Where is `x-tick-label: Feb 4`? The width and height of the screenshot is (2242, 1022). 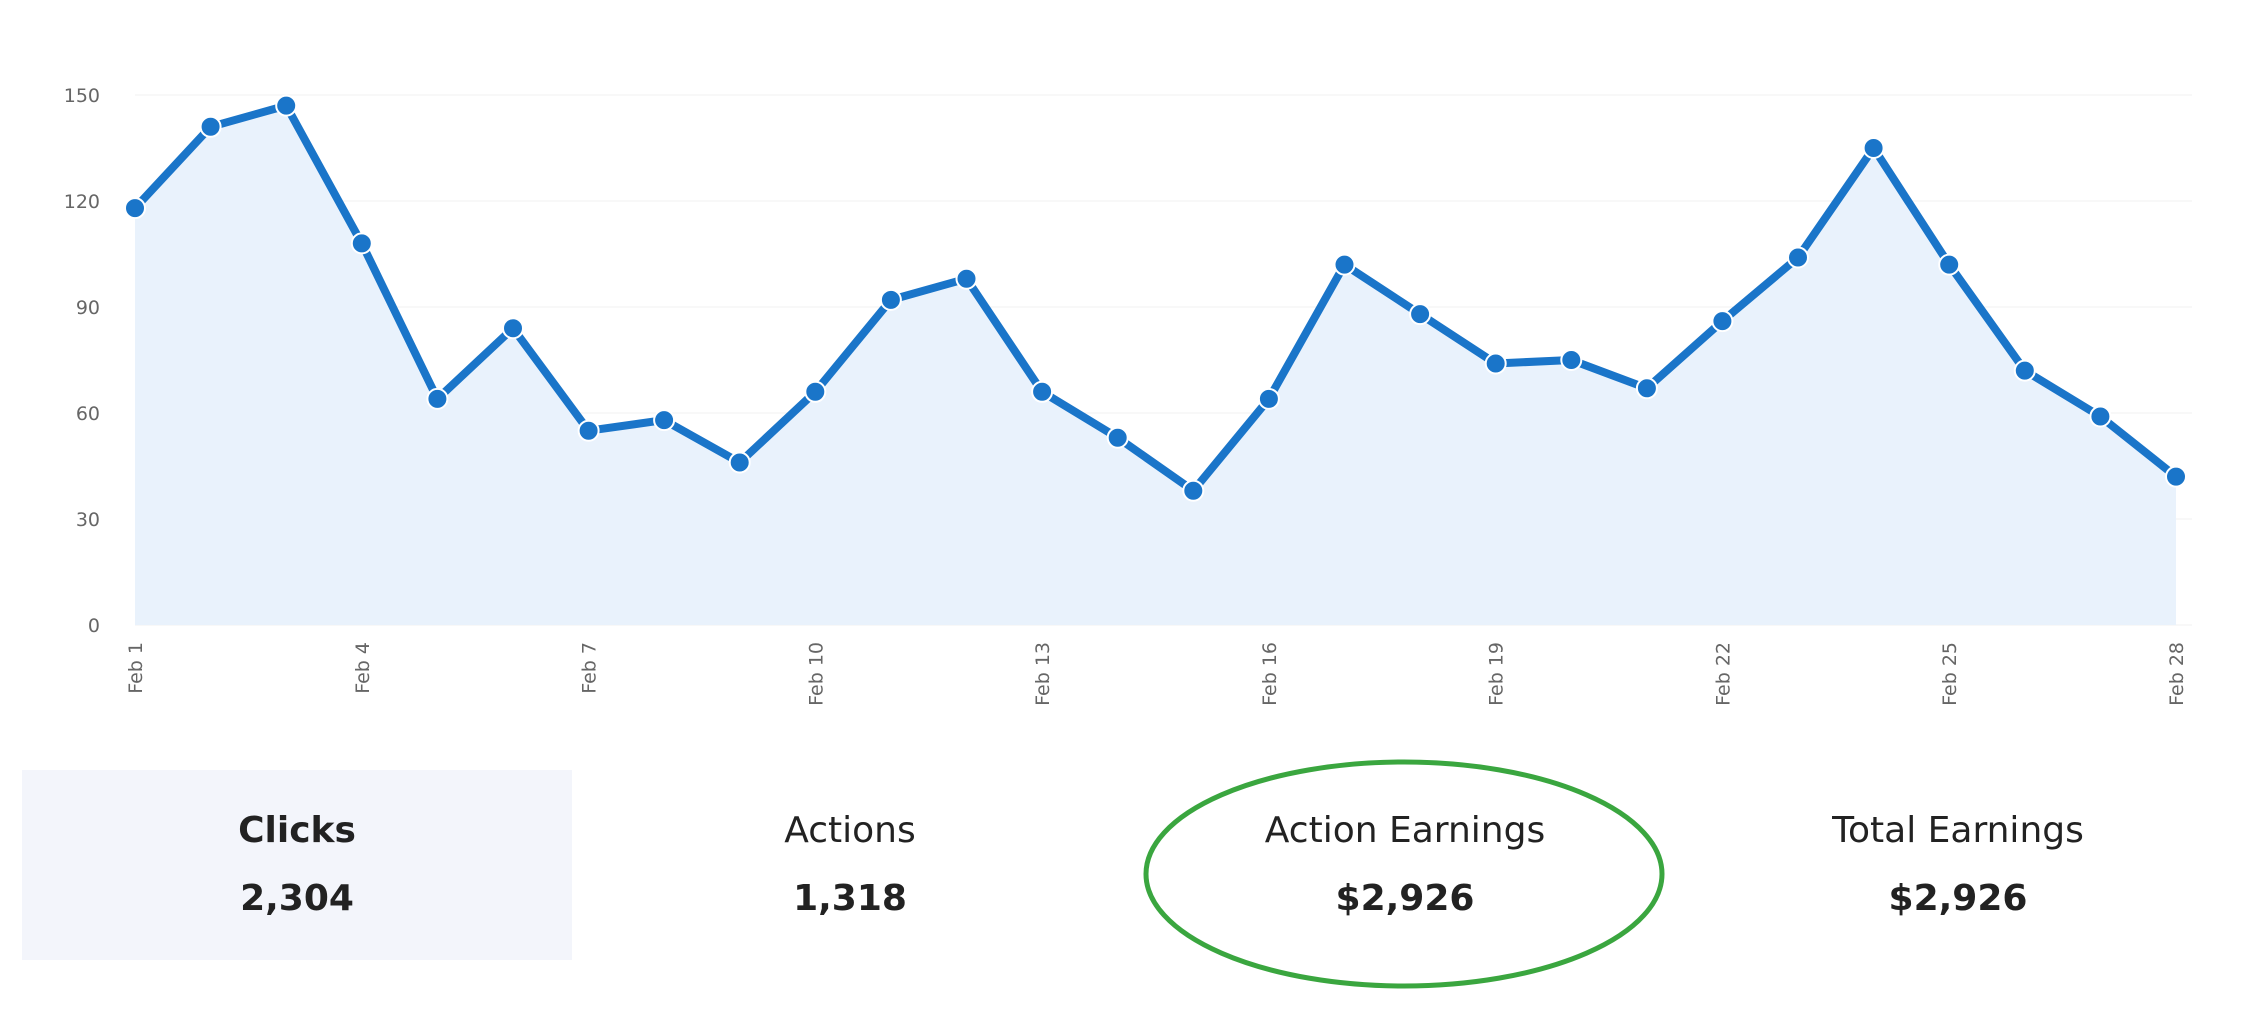 x-tick-label: Feb 4 is located at coordinates (363, 668).